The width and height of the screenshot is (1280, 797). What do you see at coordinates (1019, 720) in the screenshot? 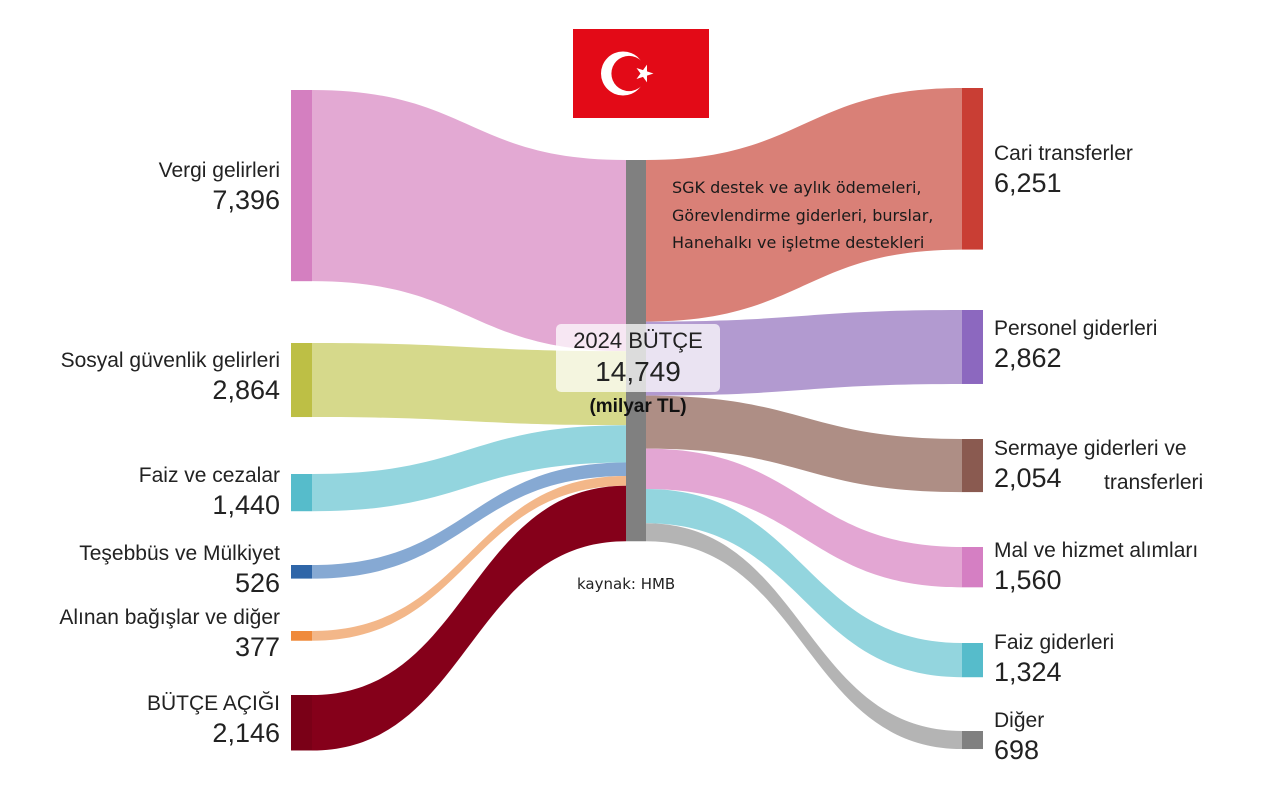
I see `target-name: Diğer` at bounding box center [1019, 720].